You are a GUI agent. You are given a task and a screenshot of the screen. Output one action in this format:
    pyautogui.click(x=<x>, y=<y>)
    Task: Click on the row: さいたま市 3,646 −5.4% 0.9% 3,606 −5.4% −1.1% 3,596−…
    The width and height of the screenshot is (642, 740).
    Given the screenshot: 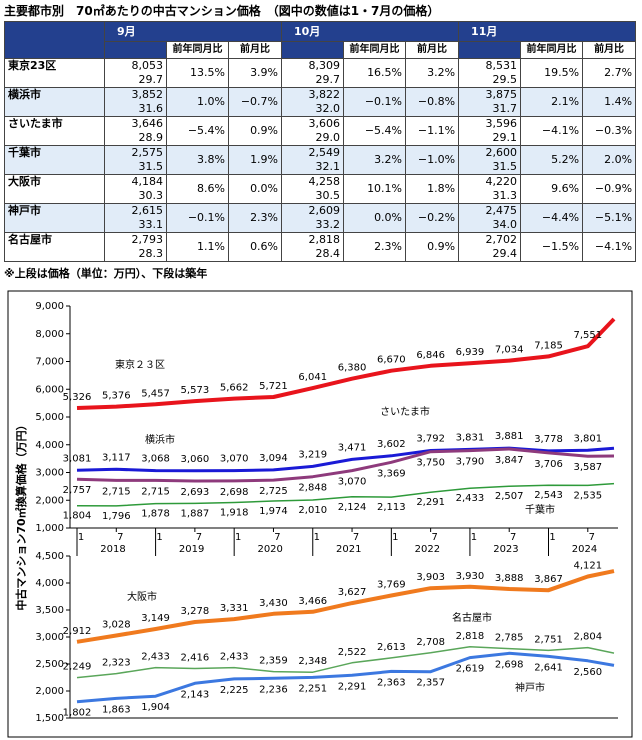 What is the action you would take?
    pyautogui.click(x=320, y=131)
    